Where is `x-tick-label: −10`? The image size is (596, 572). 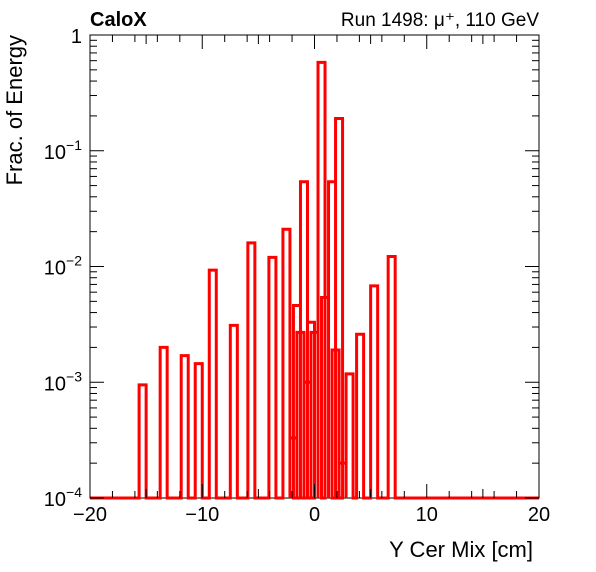 x-tick-label: −10 is located at coordinates (202, 515).